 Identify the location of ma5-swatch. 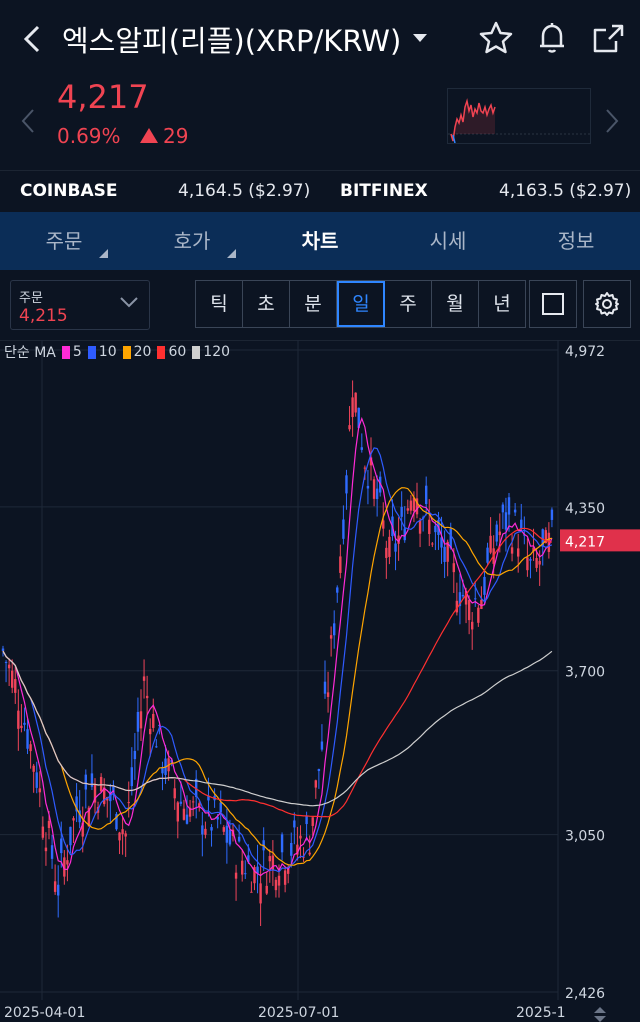
(65, 352).